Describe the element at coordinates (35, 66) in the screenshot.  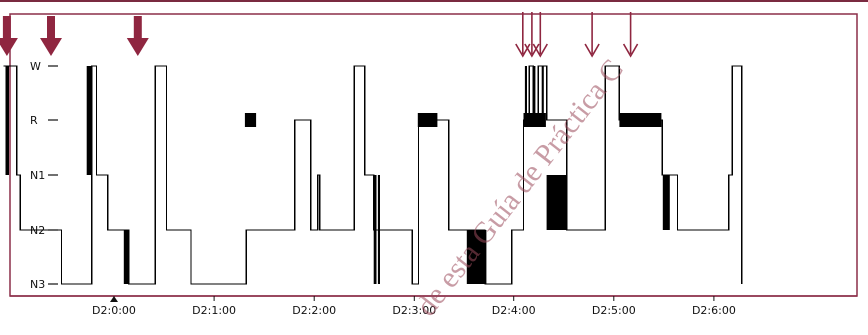
I see `y-tick-label: W` at that location.